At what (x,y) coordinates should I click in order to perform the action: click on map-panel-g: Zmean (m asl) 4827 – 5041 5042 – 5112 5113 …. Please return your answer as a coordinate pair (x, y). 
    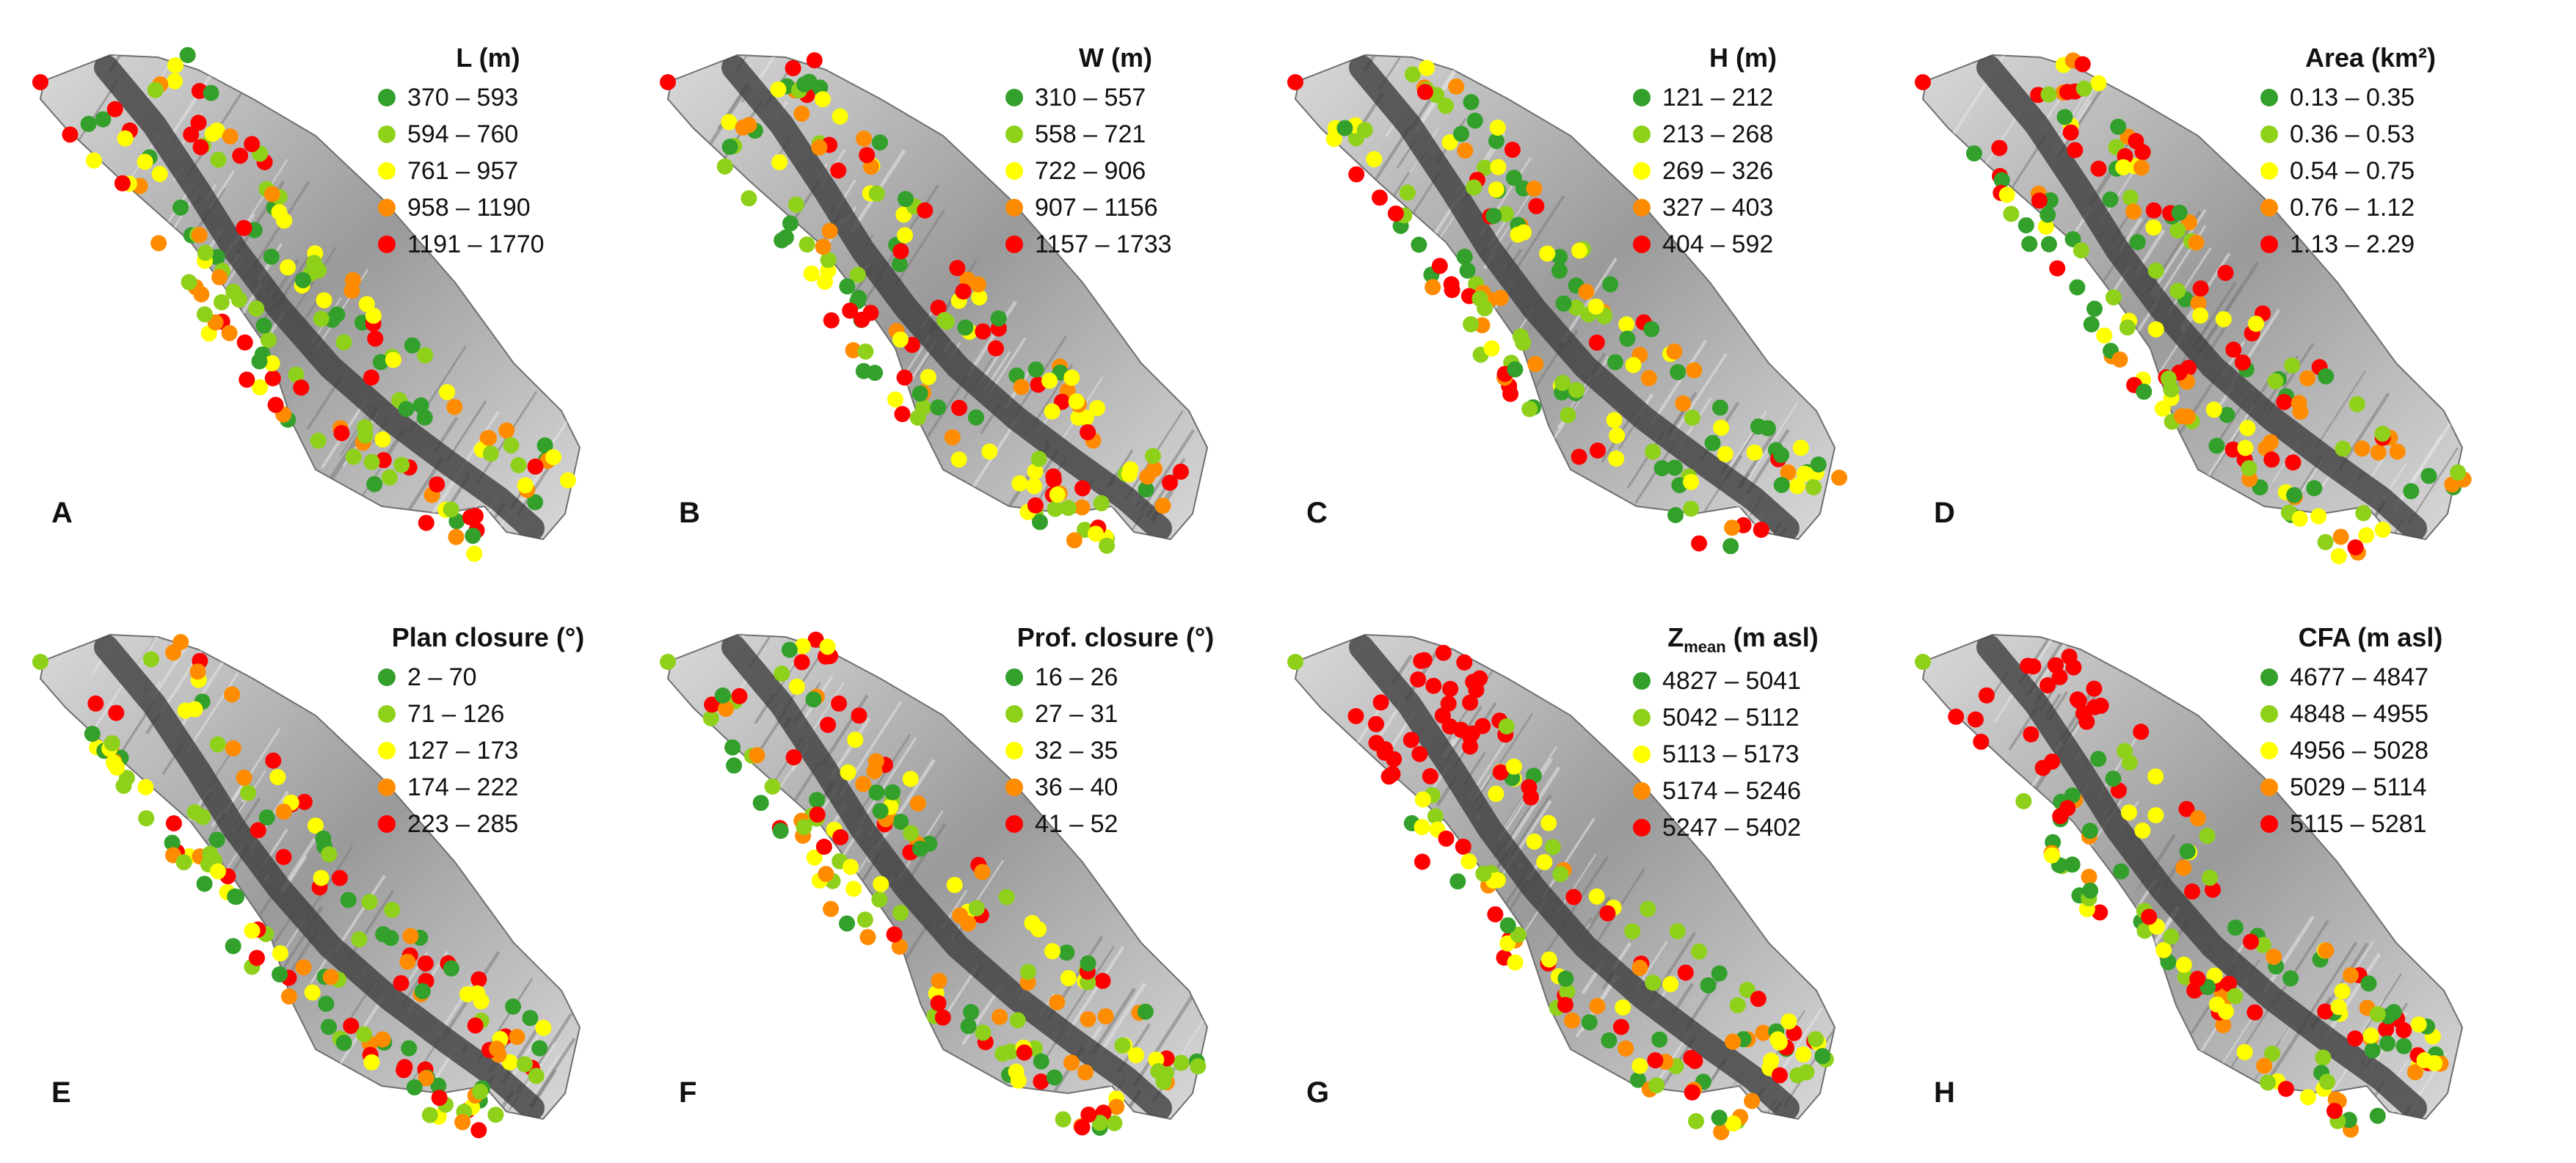
    Looking at the image, I should click on (1568, 869).